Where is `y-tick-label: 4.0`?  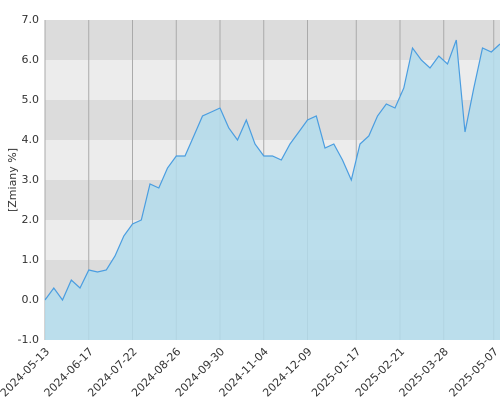
y-tick-label: 4.0 is located at coordinates (31, 139).